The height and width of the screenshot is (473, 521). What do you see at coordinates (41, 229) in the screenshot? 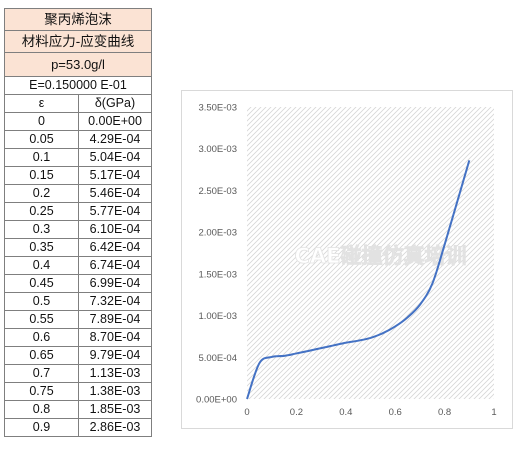
I see `strain-value: 0.3` at bounding box center [41, 229].